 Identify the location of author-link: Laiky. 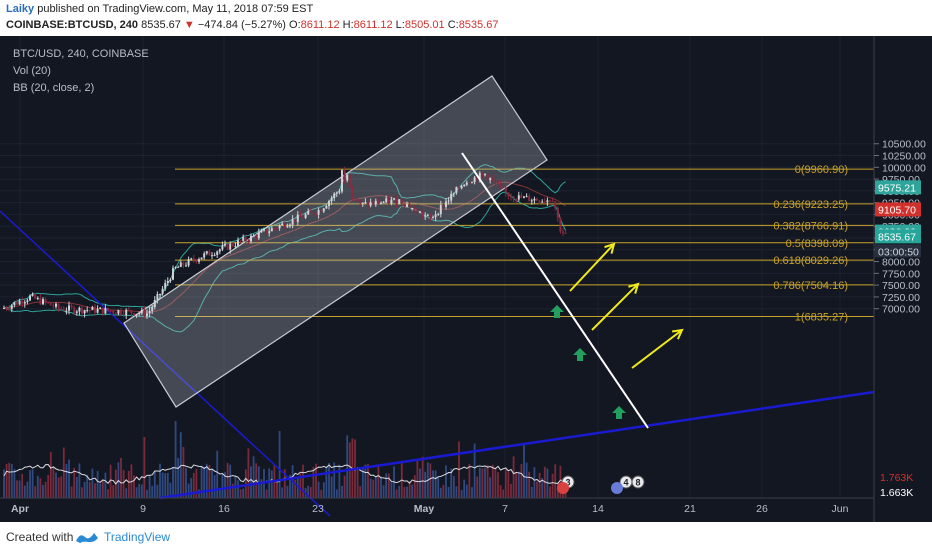
(20, 9).